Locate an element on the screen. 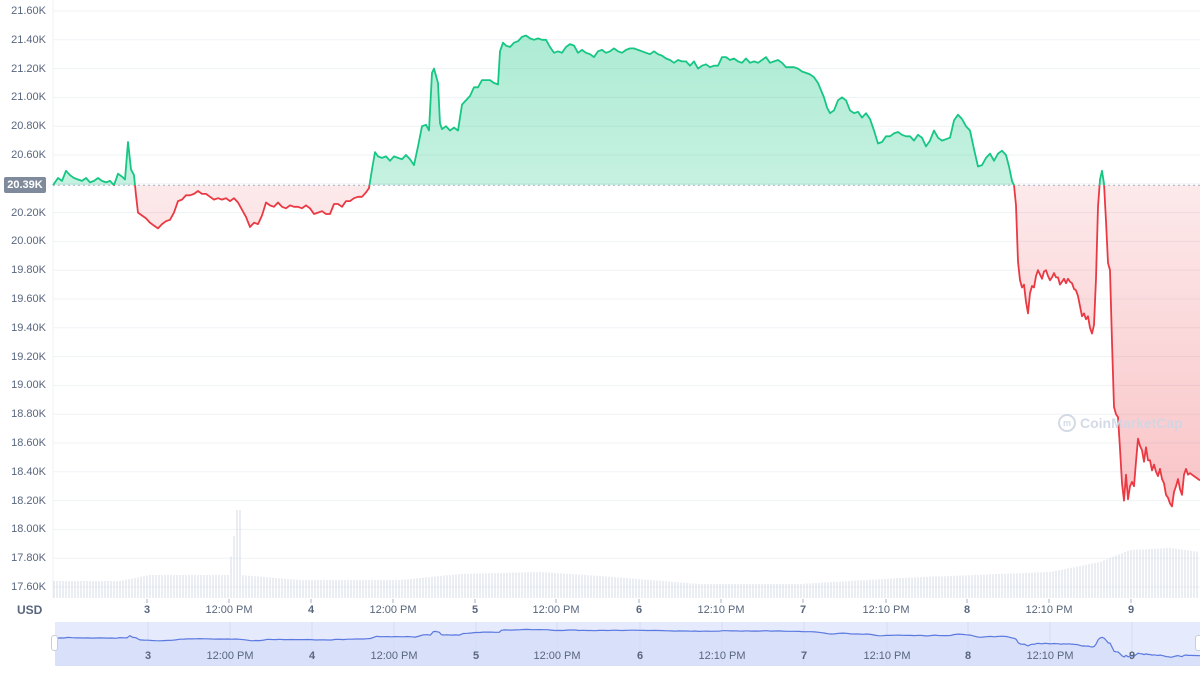 The height and width of the screenshot is (675, 1200). watermark-text: CoinMarketCap is located at coordinates (1131, 423).